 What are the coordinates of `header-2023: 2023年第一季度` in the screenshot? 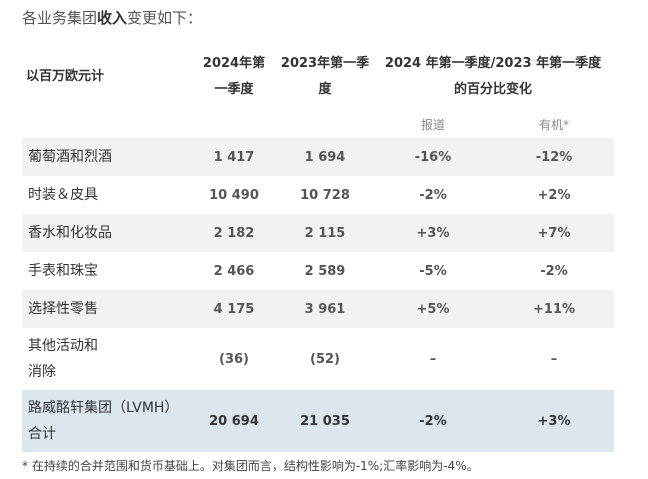 It's located at (325, 76).